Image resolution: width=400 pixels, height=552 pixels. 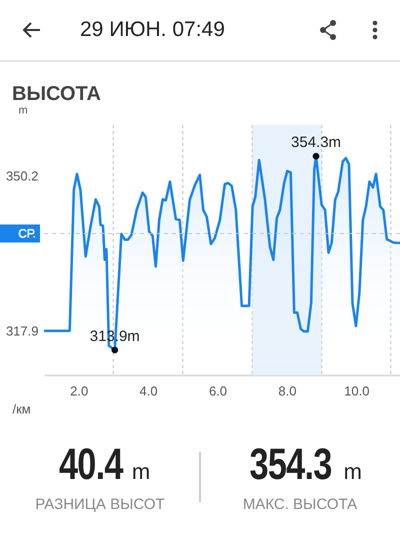 I want to click on text: 40.4 m, so click(x=104, y=465).